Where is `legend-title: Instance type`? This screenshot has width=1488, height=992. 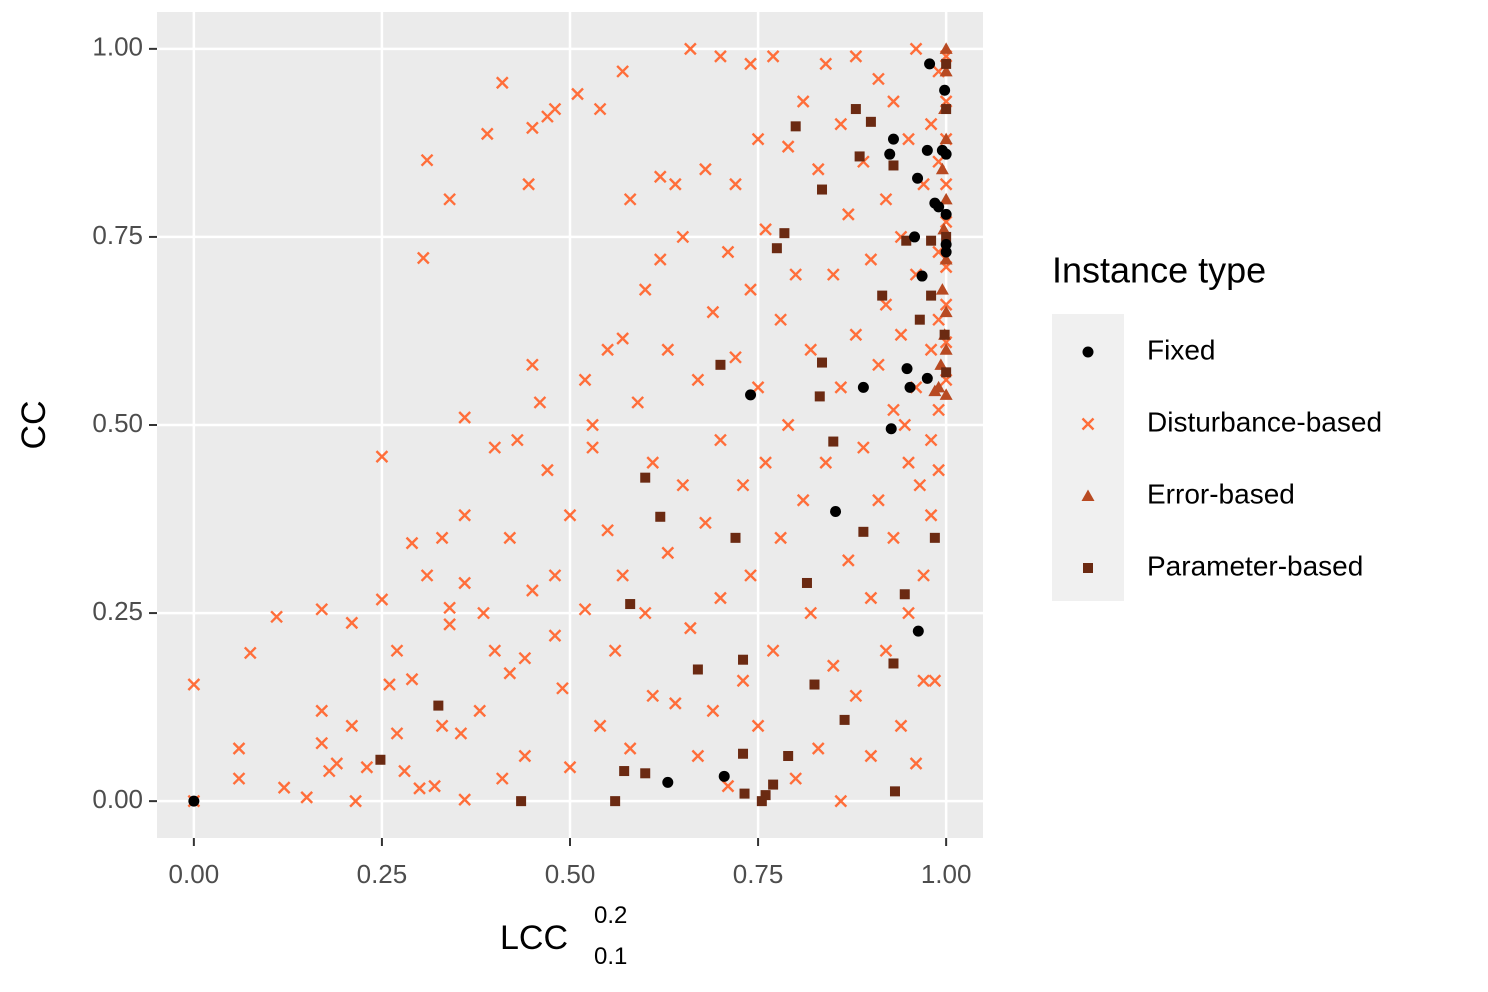
legend-title: Instance type is located at coordinates (1159, 270).